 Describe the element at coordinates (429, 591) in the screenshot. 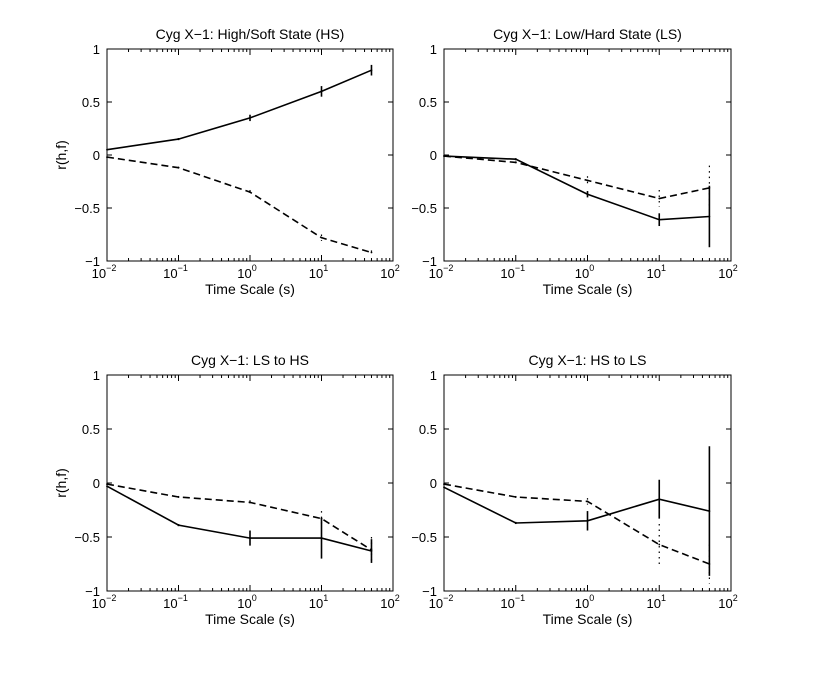

I see `y-tick-label: −1` at that location.